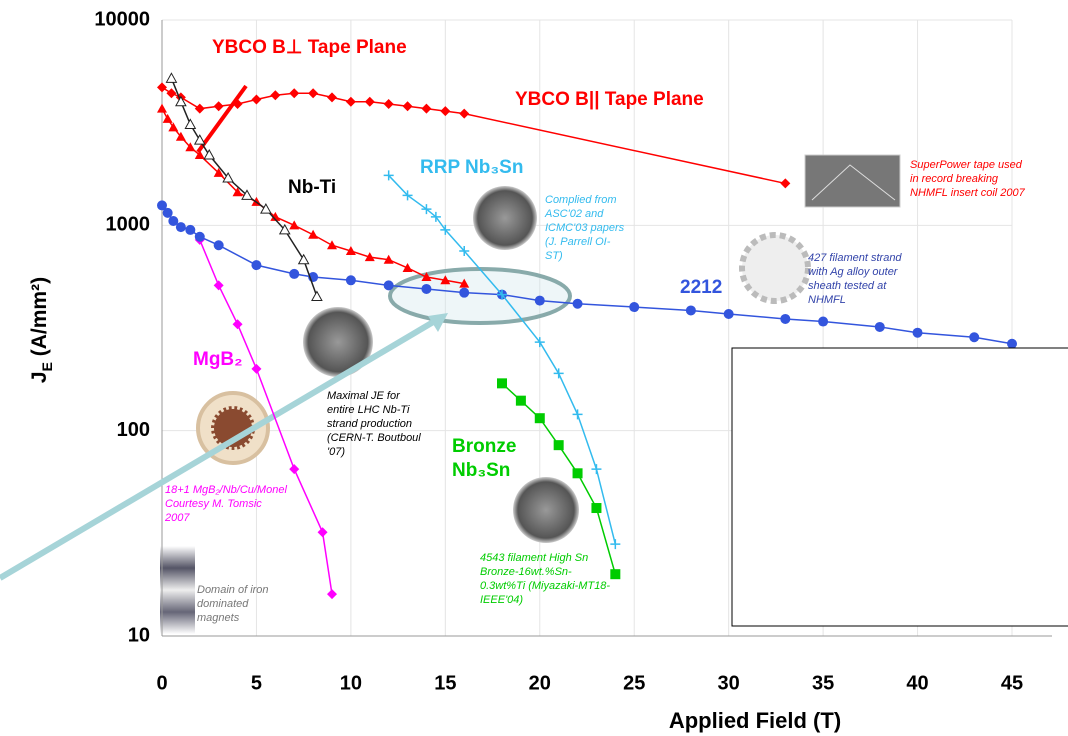  I want to click on annotation-note: 4543 filament High Sn, so click(534, 558).